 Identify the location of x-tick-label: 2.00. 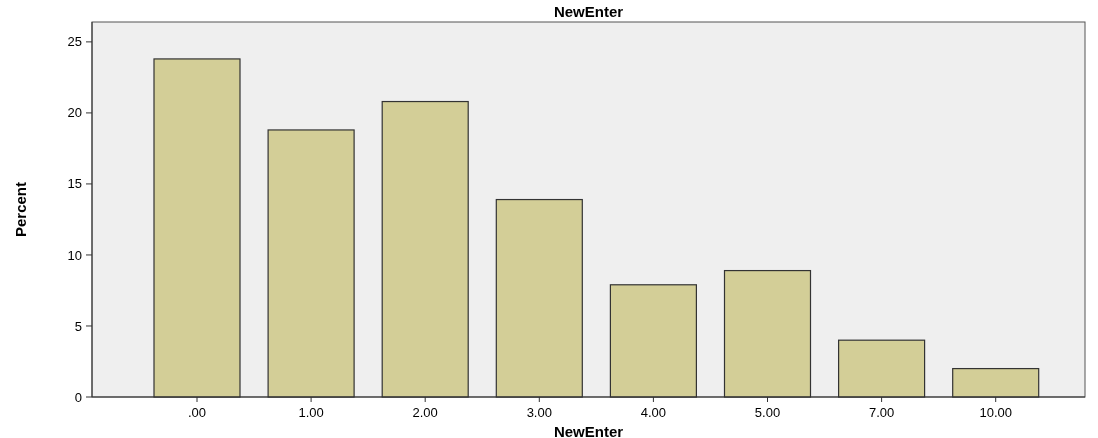
(425, 412).